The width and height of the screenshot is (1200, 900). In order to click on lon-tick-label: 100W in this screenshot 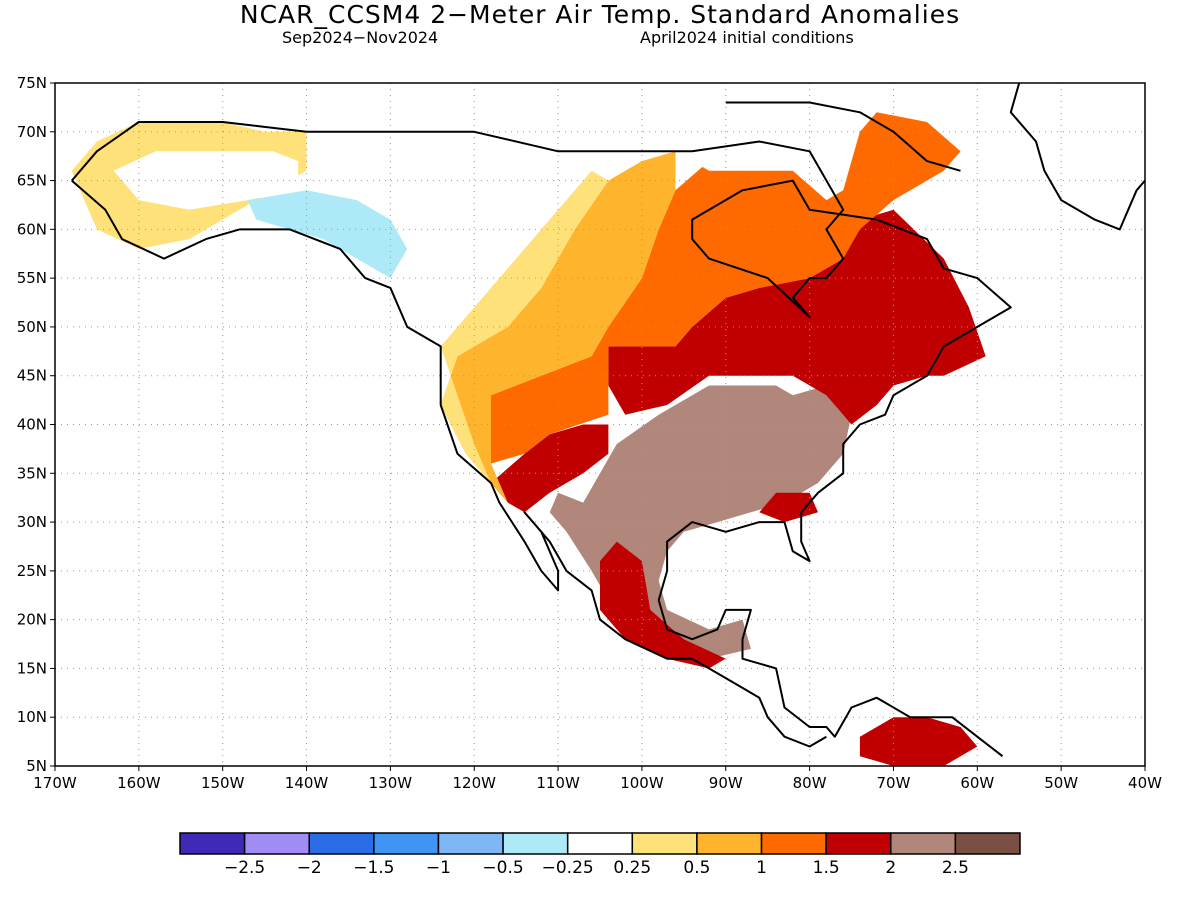, I will do `click(642, 783)`.